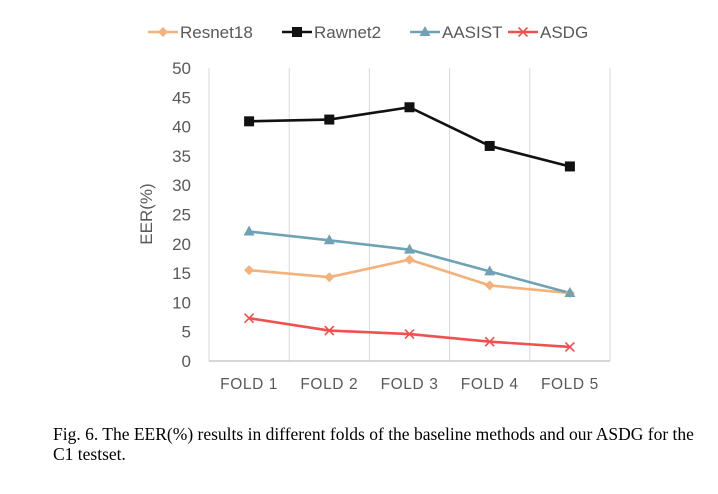 This screenshot has width=718, height=494. What do you see at coordinates (186, 361) in the screenshot?
I see `y-tick-label: 0` at bounding box center [186, 361].